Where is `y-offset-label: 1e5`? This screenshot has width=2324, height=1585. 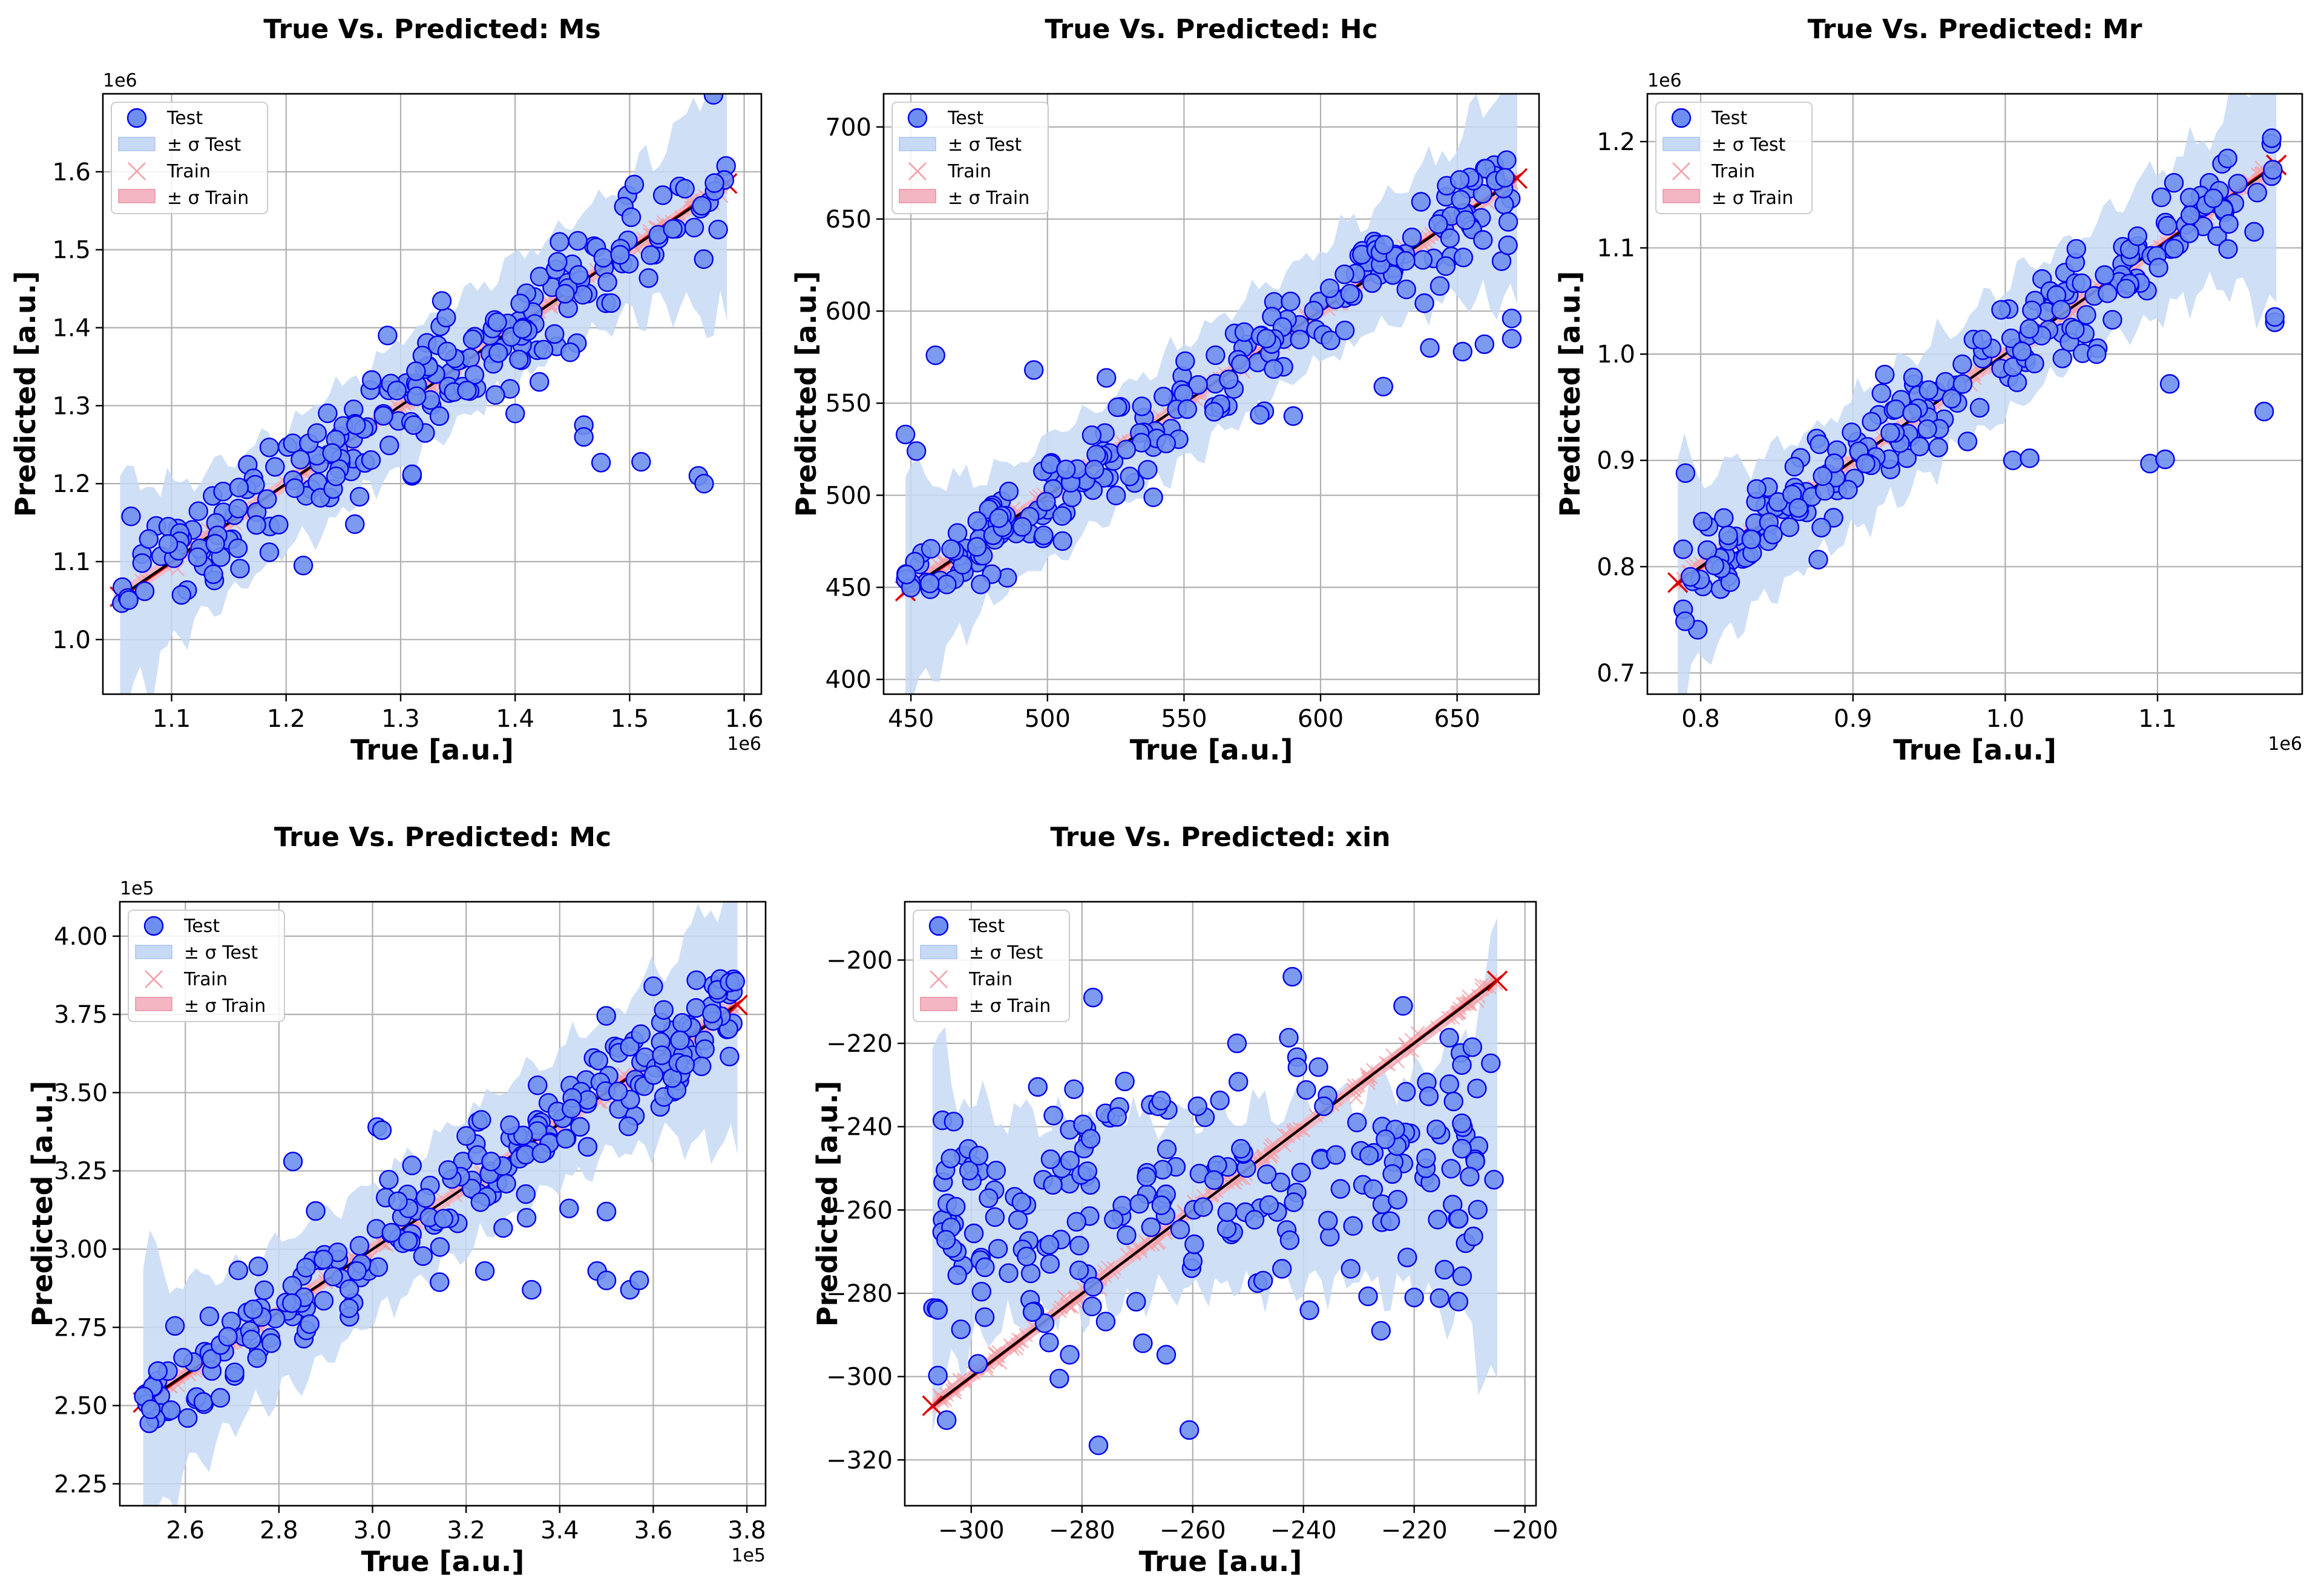
y-offset-label: 1e5 is located at coordinates (137, 888).